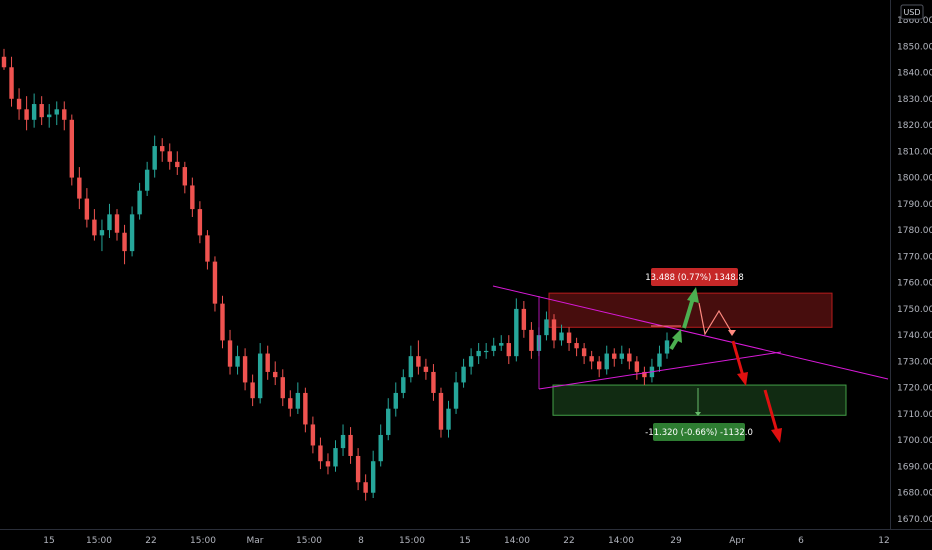 Image resolution: width=932 pixels, height=550 pixels. I want to click on time-tick-label: Mar, so click(255, 541).